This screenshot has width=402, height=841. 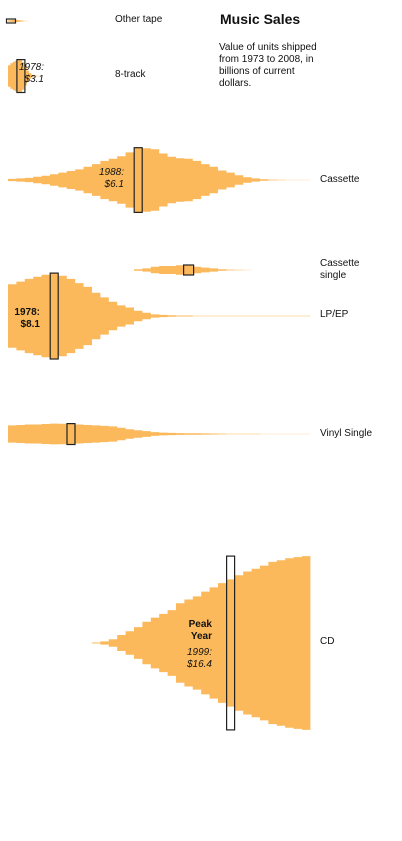 I want to click on stream-other-tape, so click(x=30, y=21).